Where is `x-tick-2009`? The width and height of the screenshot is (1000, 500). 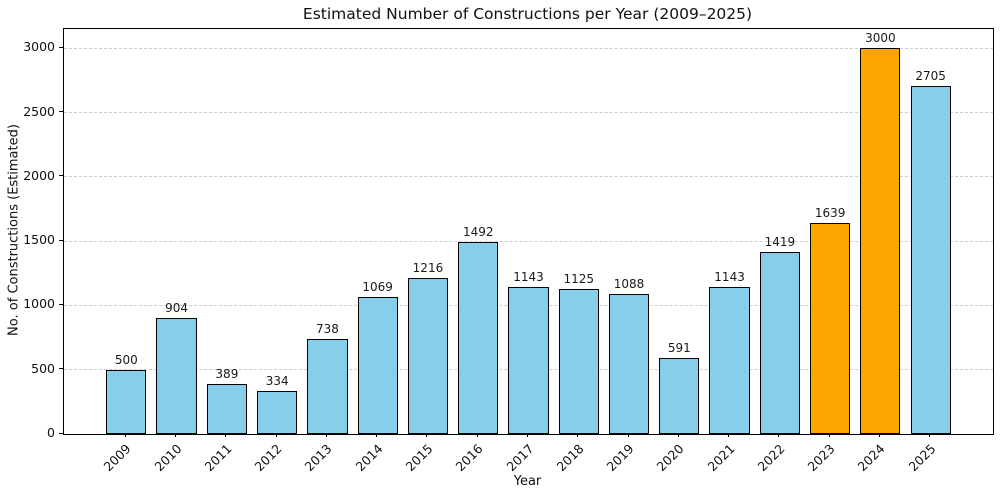 x-tick-2009 is located at coordinates (125, 435).